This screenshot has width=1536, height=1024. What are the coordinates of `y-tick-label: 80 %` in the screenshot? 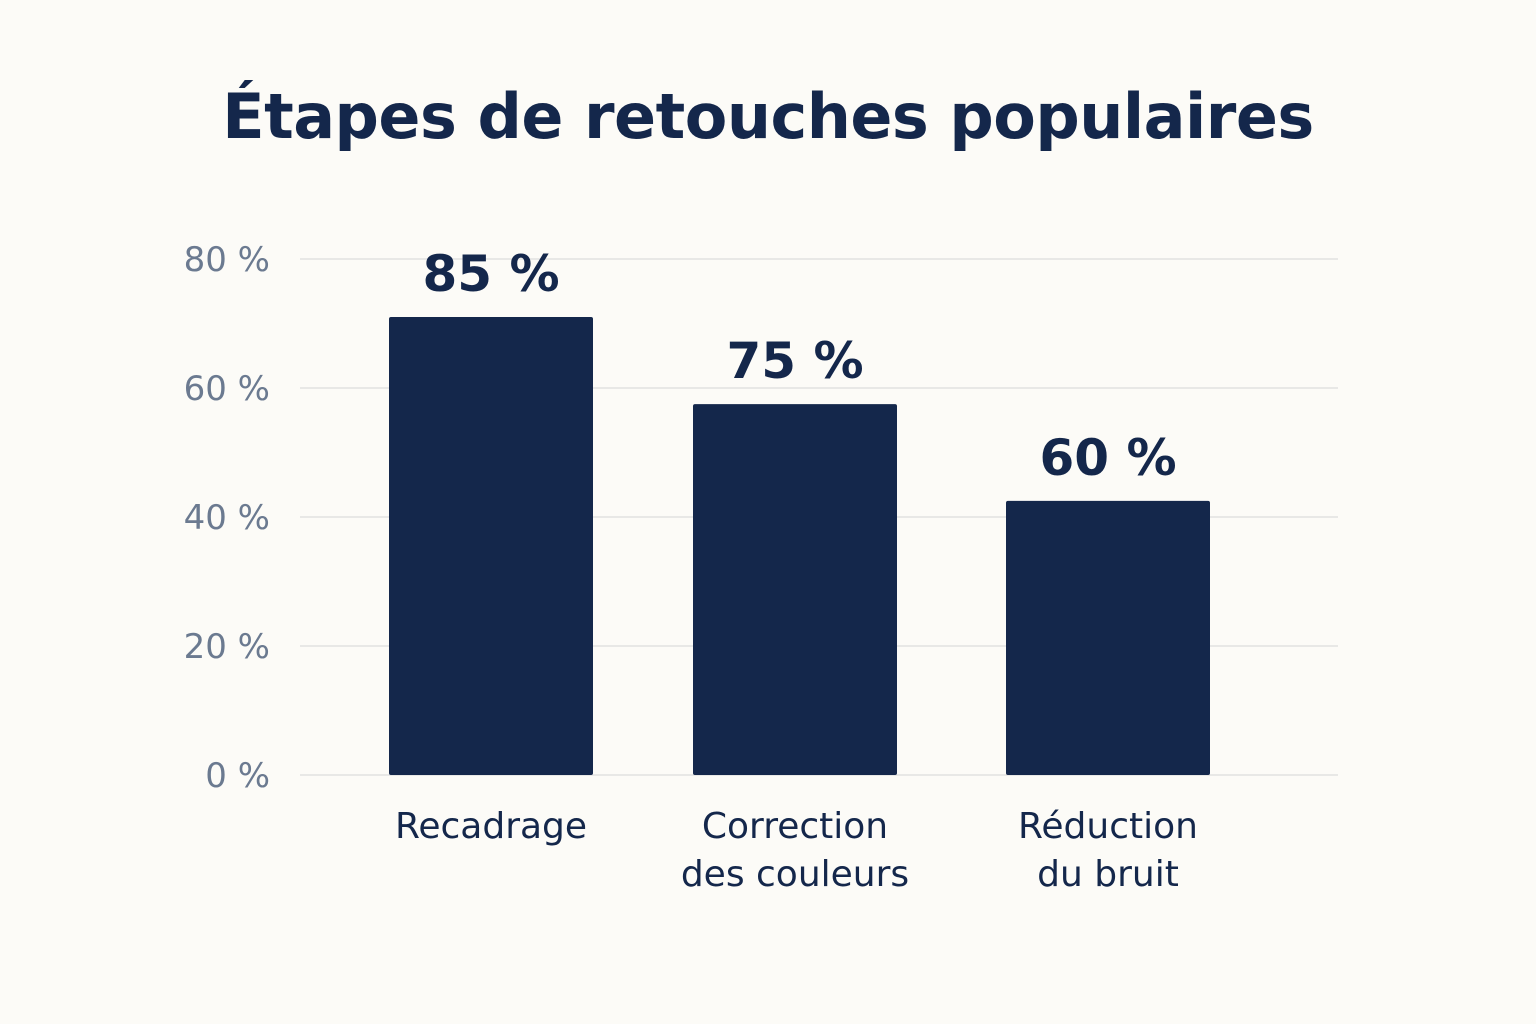 It's located at (227, 260).